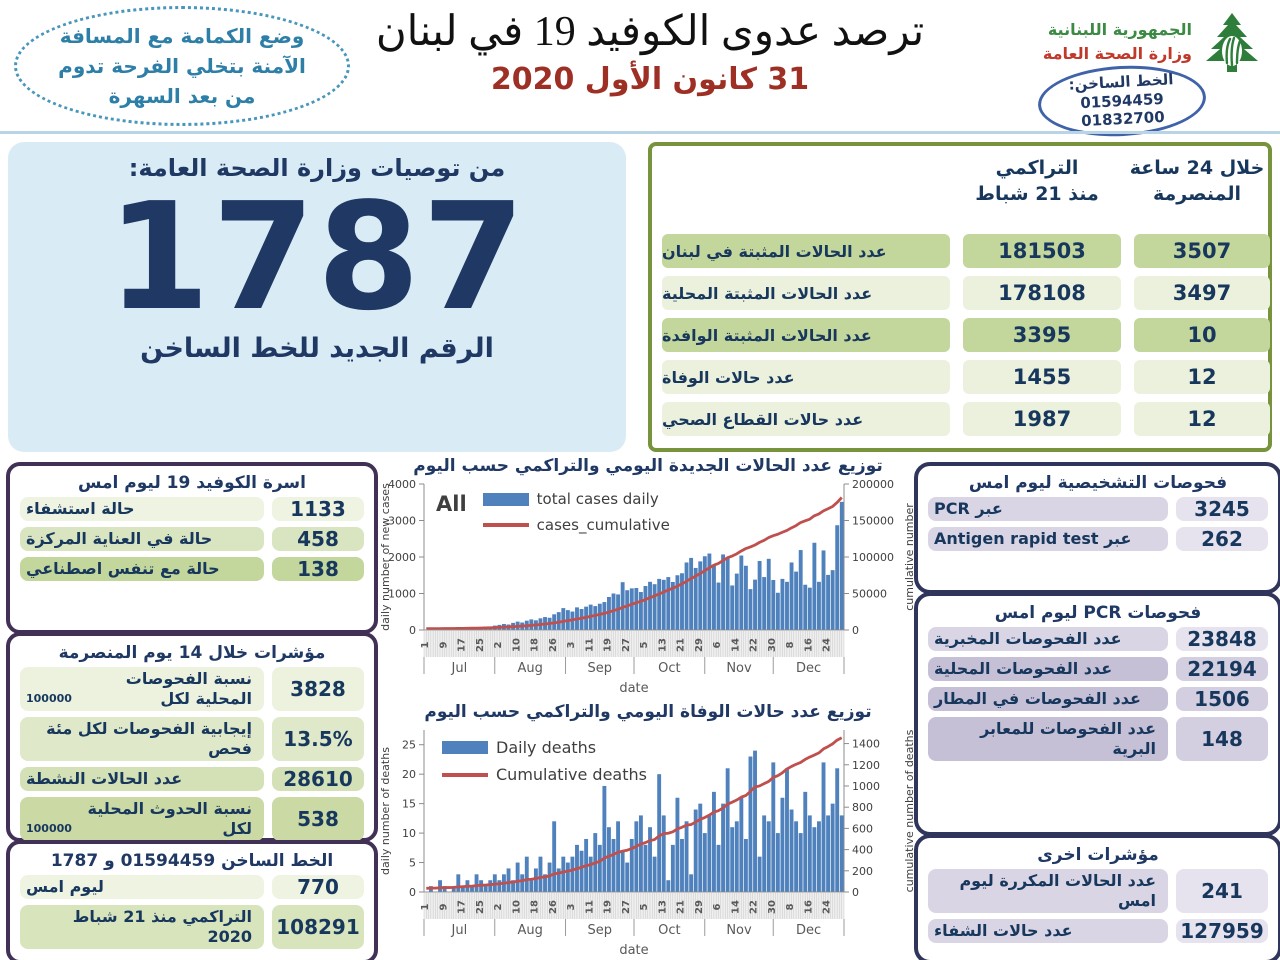 The height and width of the screenshot is (960, 1280). I want to click on row-value: 127959, so click(1222, 931).